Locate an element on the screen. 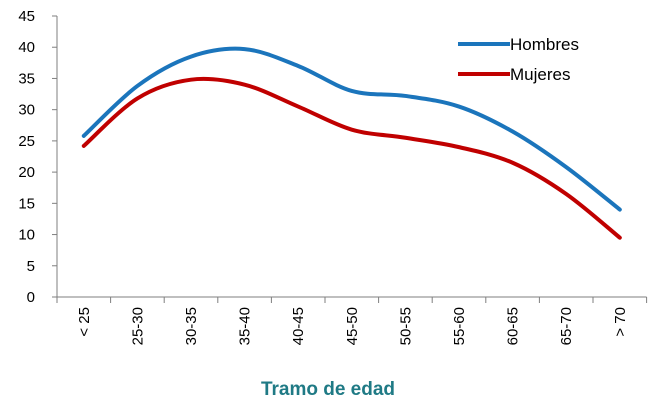  y-tick-label: 30 is located at coordinates (26, 110).